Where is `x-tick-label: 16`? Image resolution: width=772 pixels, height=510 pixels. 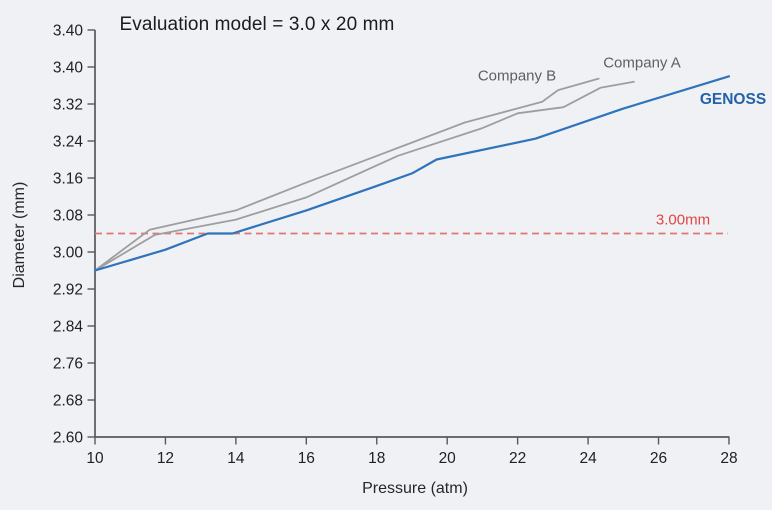 x-tick-label: 16 is located at coordinates (306, 458).